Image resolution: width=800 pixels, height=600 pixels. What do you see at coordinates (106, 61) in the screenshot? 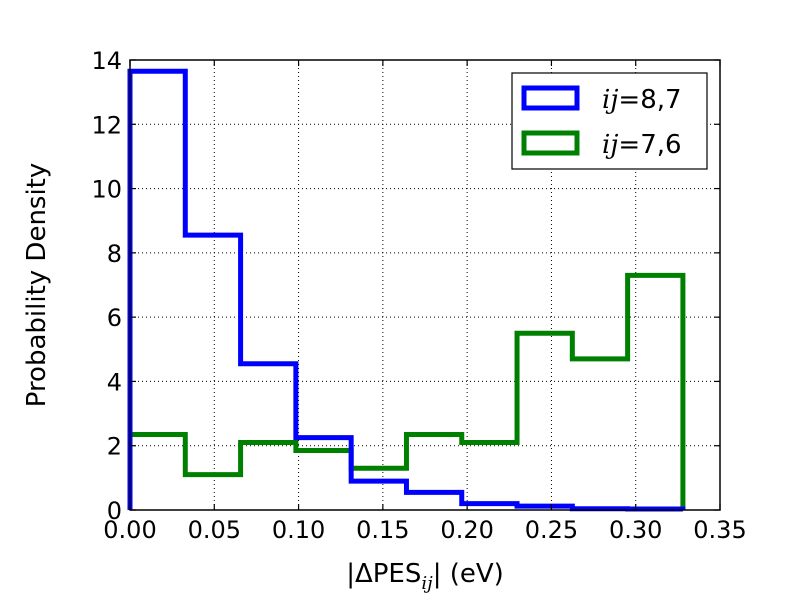
I see `y-tick-label: 14` at bounding box center [106, 61].